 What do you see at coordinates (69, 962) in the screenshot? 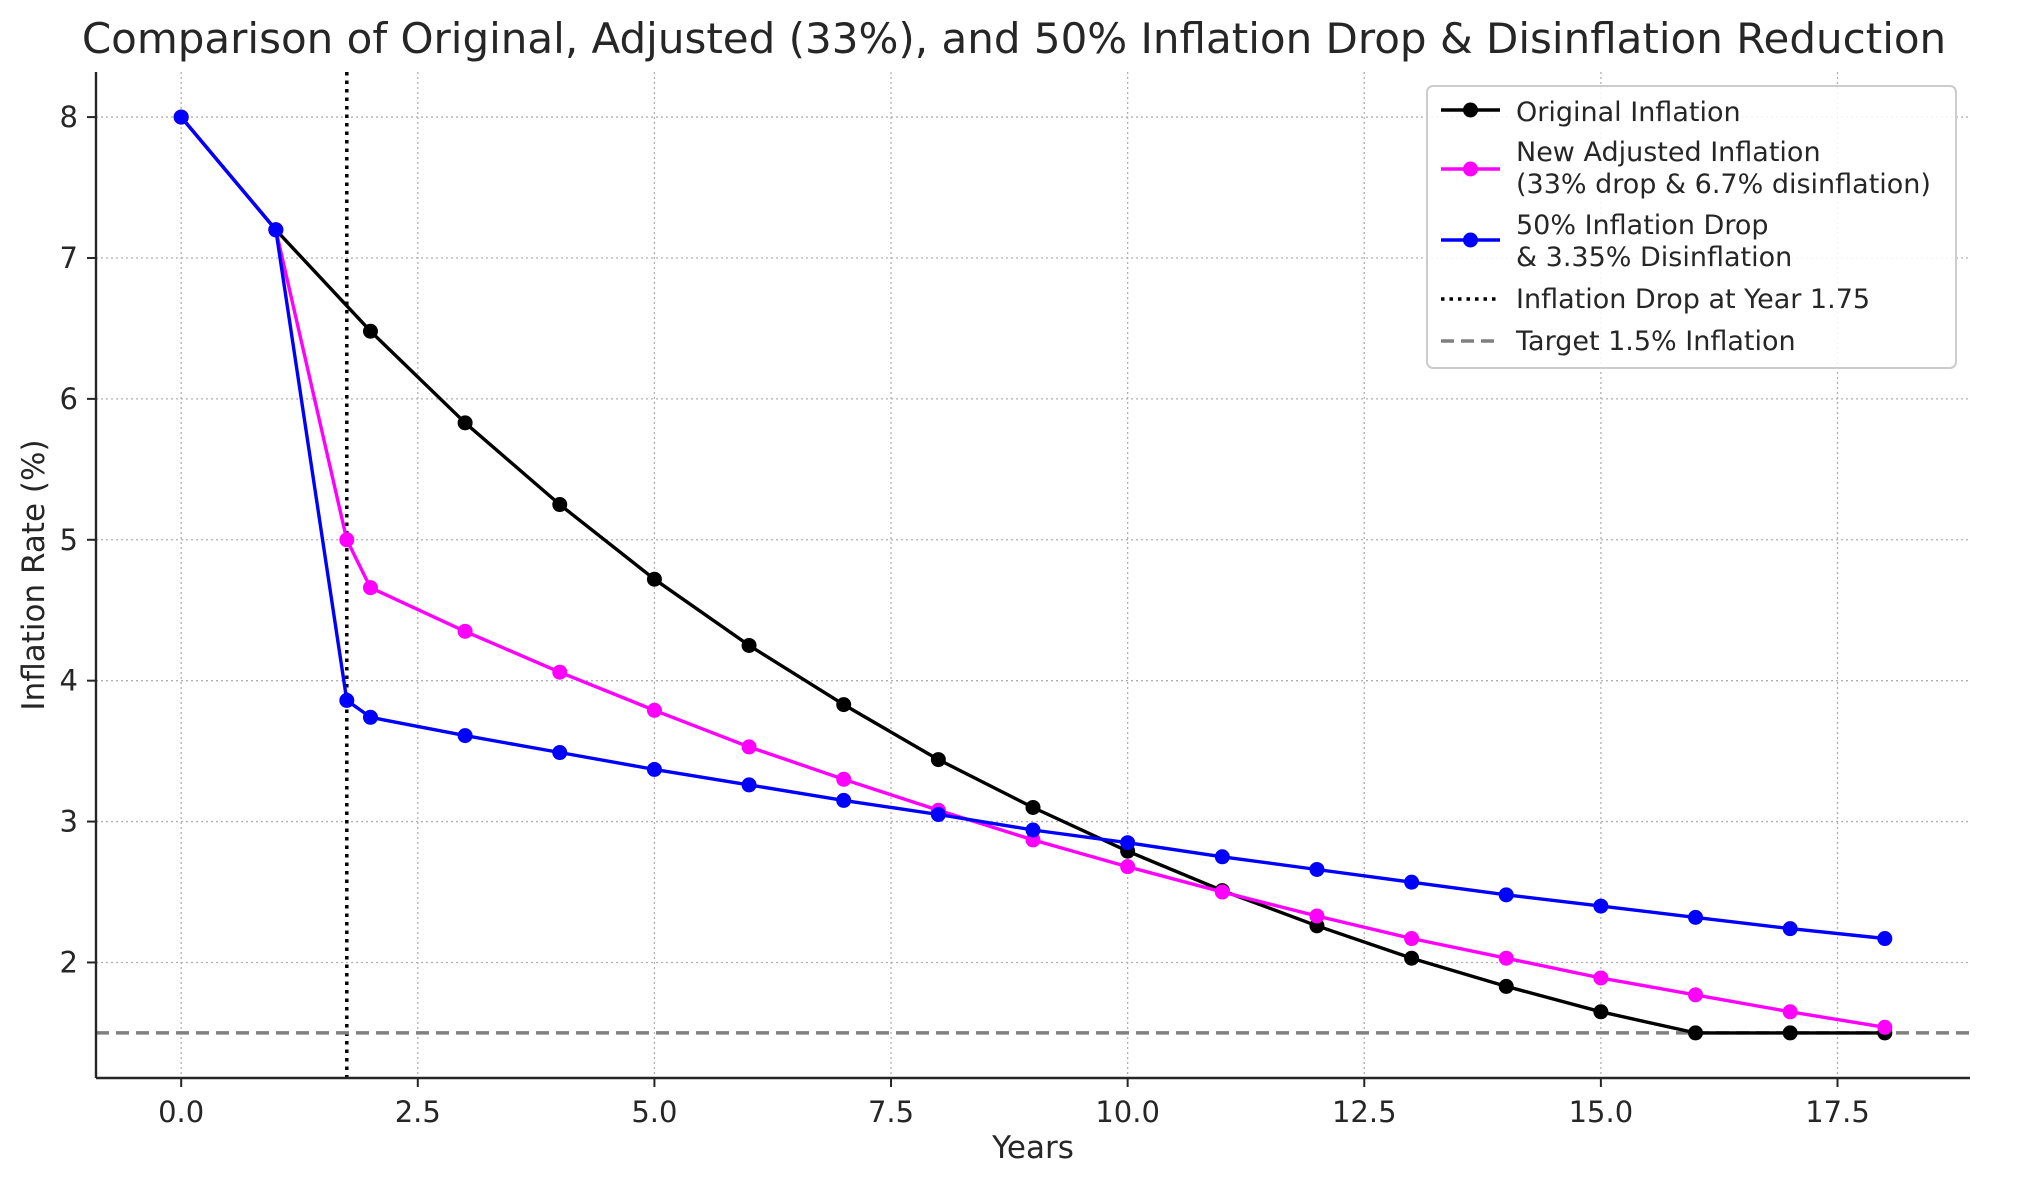
I see `y-tick-label: 2` at bounding box center [69, 962].